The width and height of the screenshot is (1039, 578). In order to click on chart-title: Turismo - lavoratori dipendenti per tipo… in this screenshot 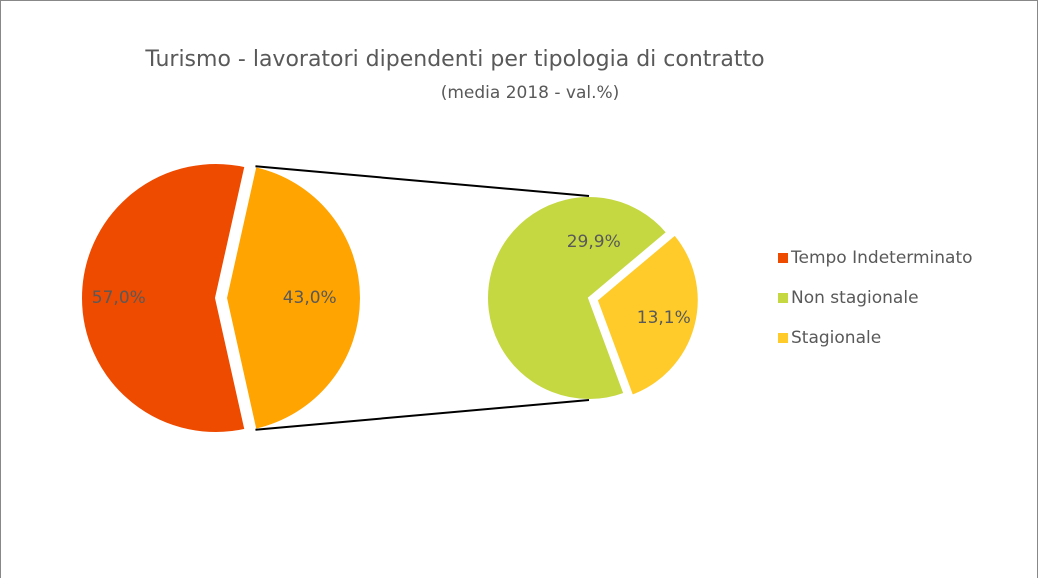, I will do `click(454, 59)`.